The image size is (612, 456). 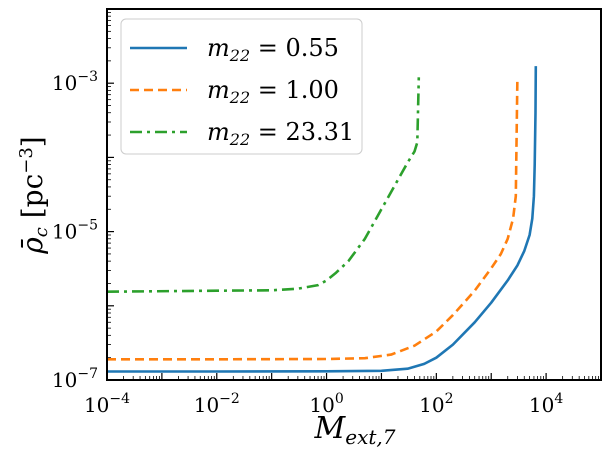 What do you see at coordinates (217, 404) in the screenshot?
I see `x-tick-label: 10⁻²` at bounding box center [217, 404].